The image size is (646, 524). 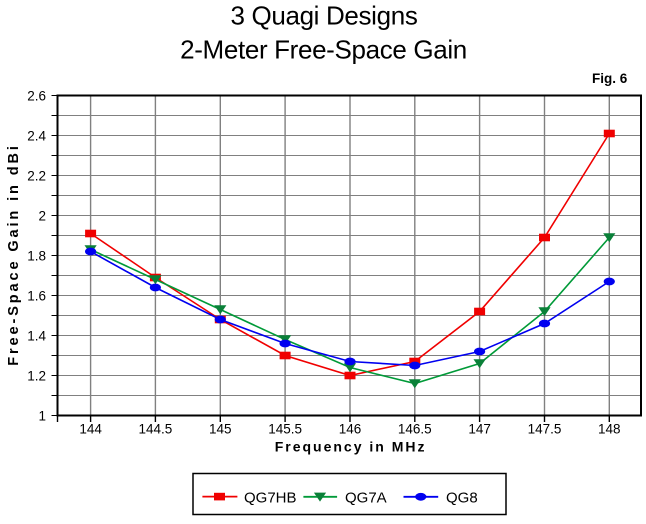 I want to click on svg-text: 2.4, so click(x=36, y=136).